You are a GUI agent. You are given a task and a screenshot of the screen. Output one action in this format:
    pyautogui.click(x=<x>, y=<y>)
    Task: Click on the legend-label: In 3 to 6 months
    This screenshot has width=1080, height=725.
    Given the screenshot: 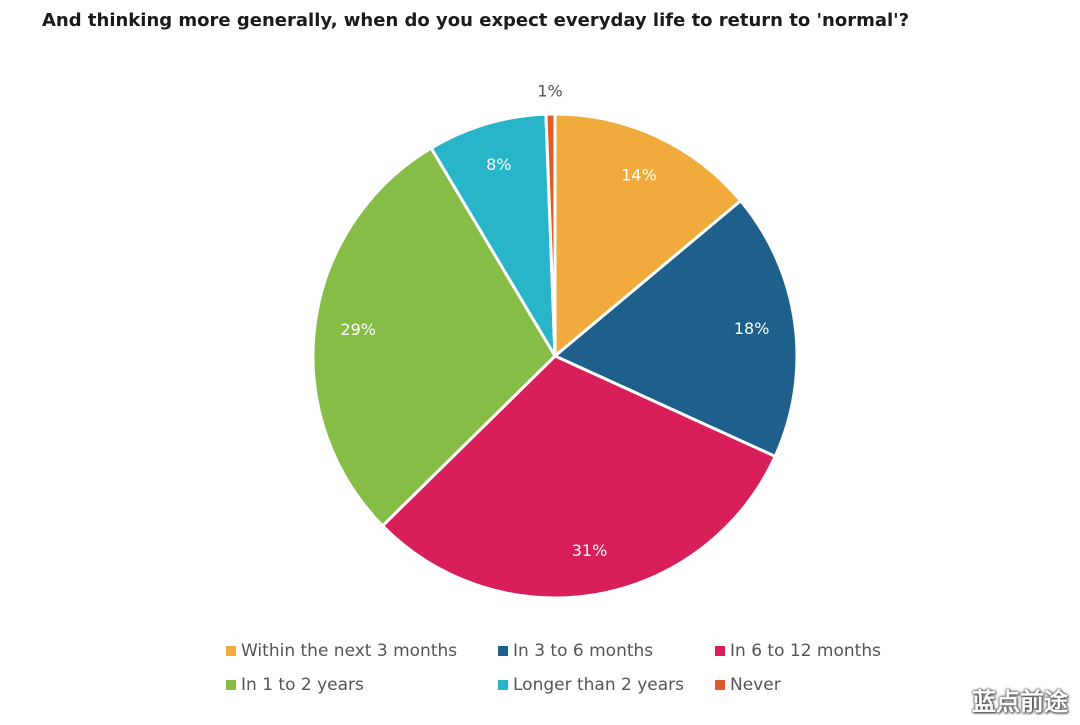 What is the action you would take?
    pyautogui.click(x=583, y=651)
    